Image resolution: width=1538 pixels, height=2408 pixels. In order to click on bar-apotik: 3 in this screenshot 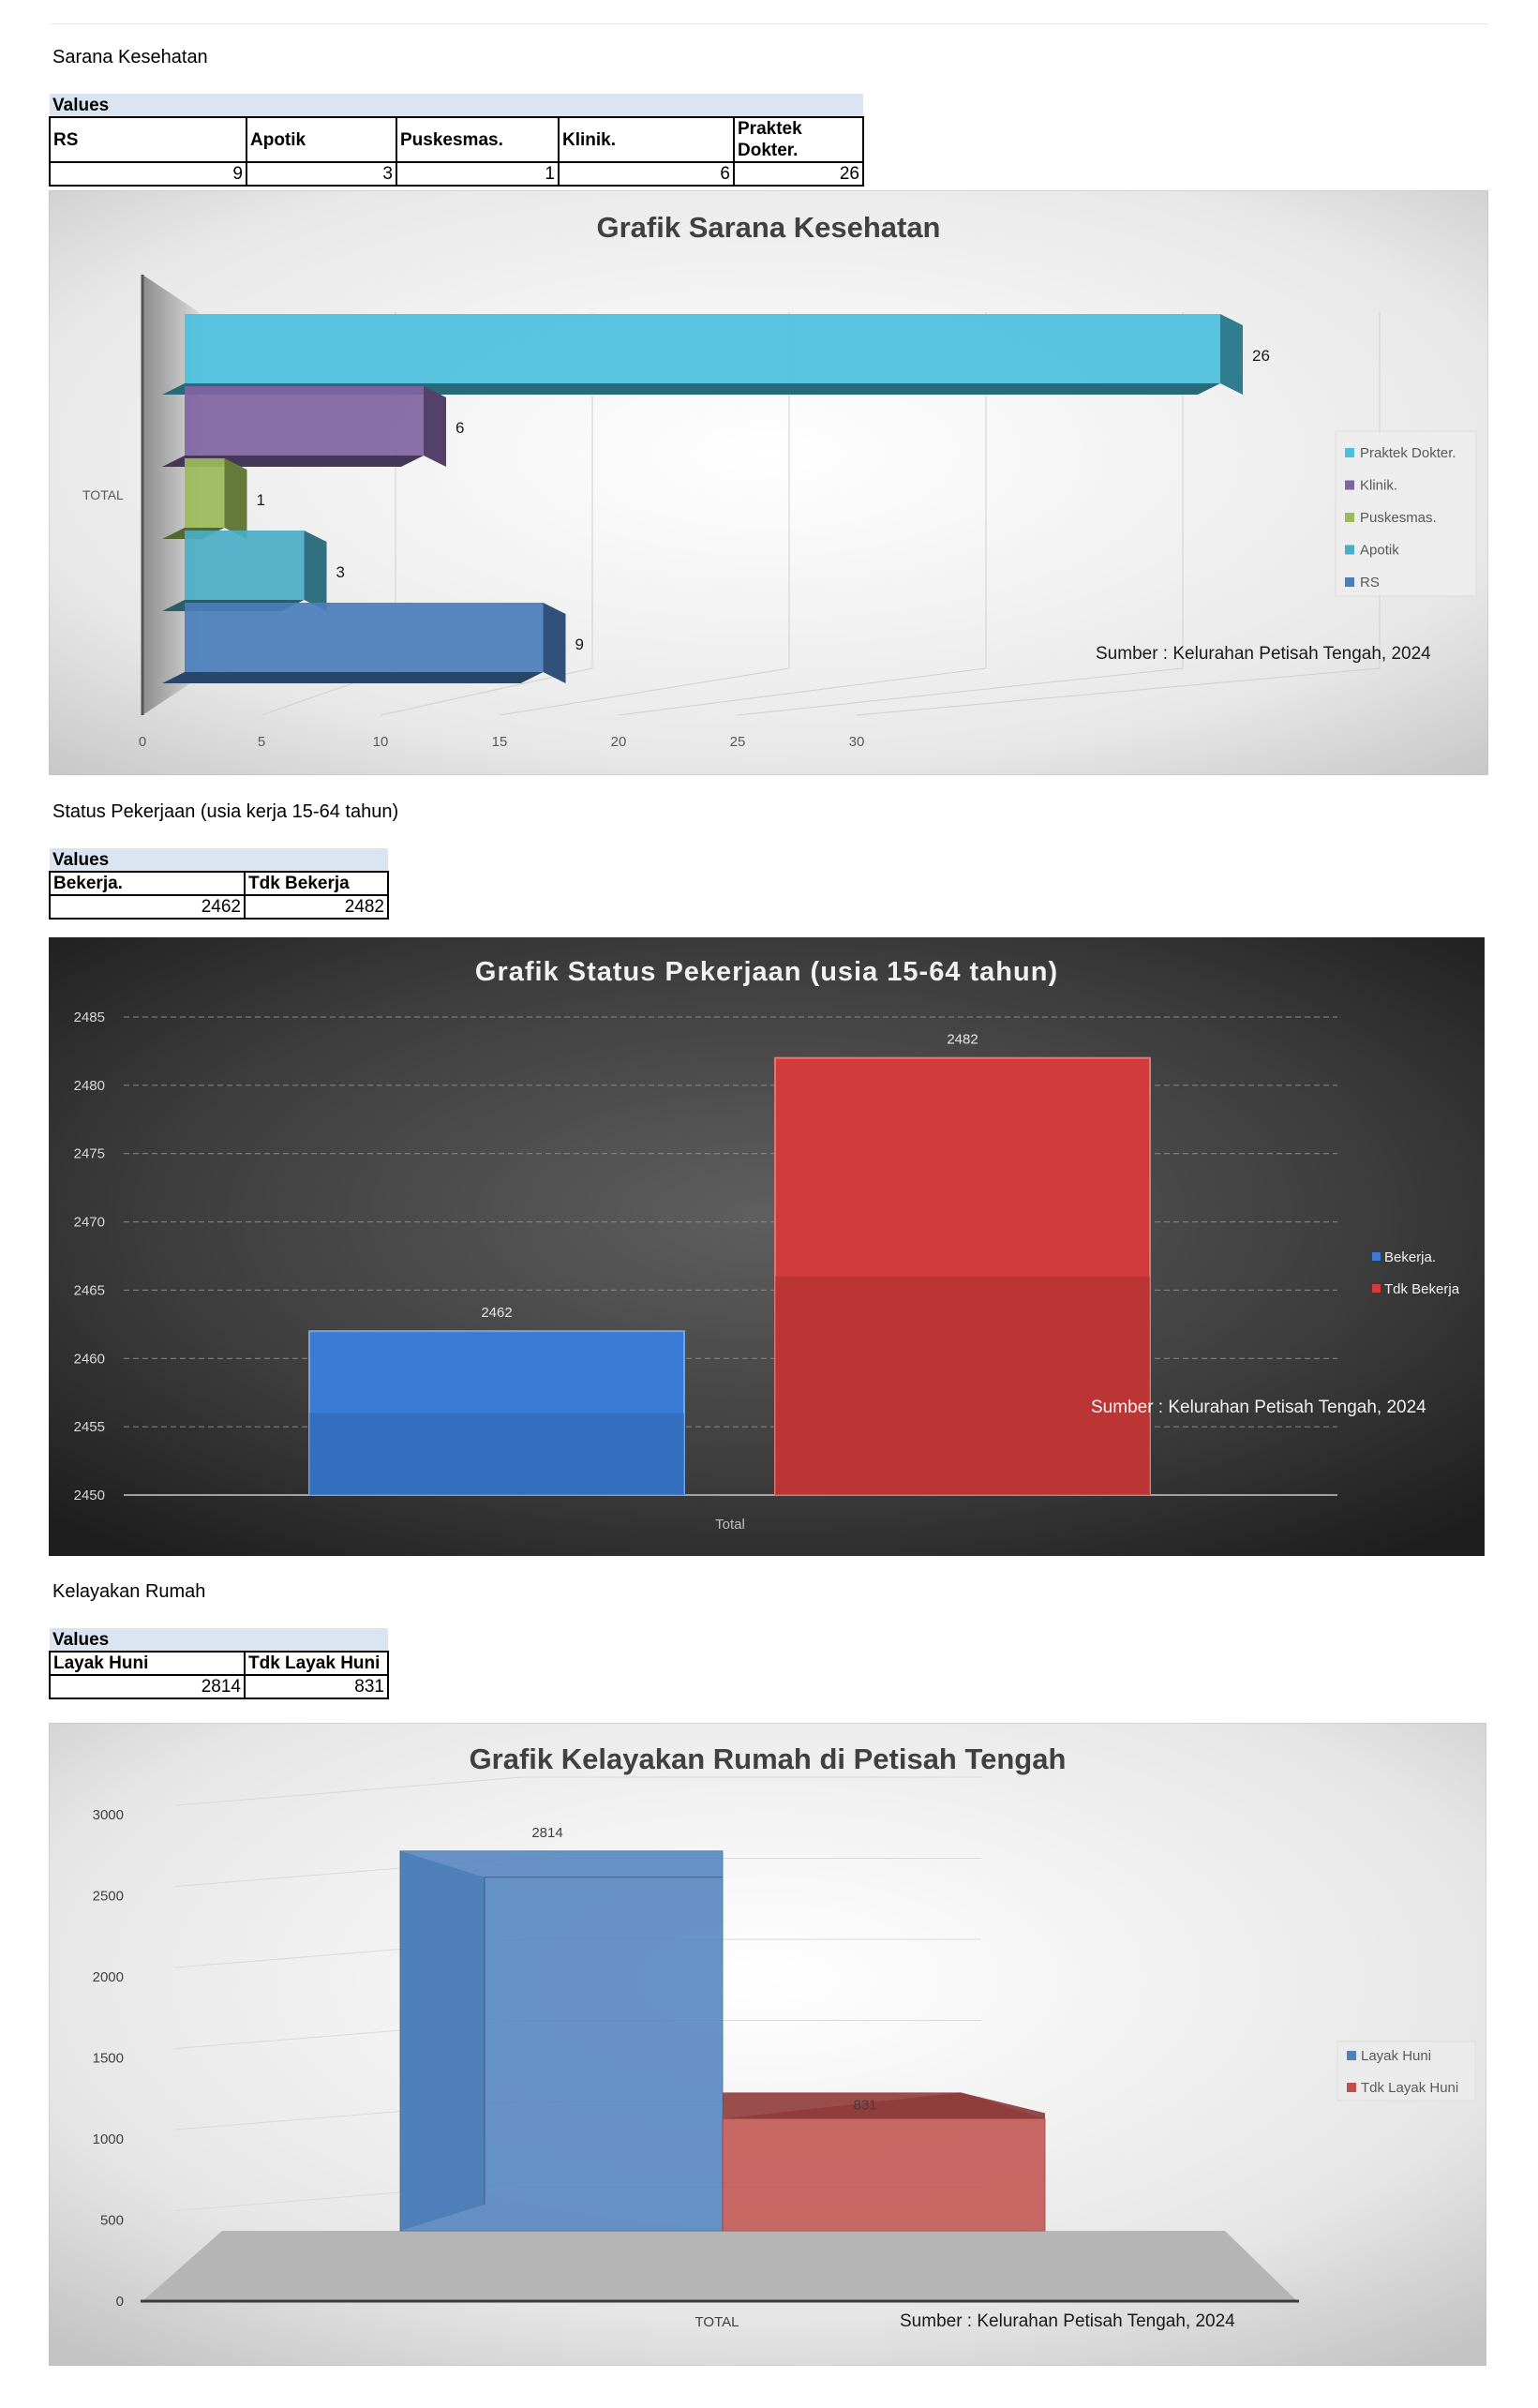, I will do `click(253, 571)`.